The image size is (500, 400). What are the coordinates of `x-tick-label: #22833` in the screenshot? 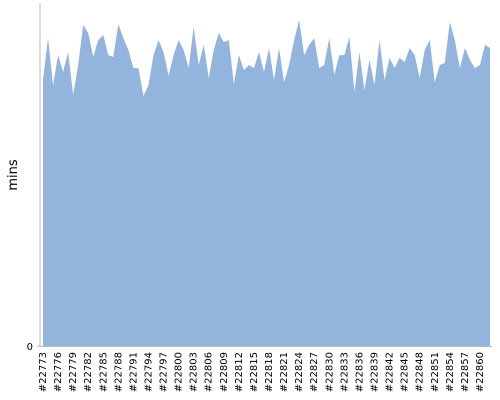 It's located at (344, 372).